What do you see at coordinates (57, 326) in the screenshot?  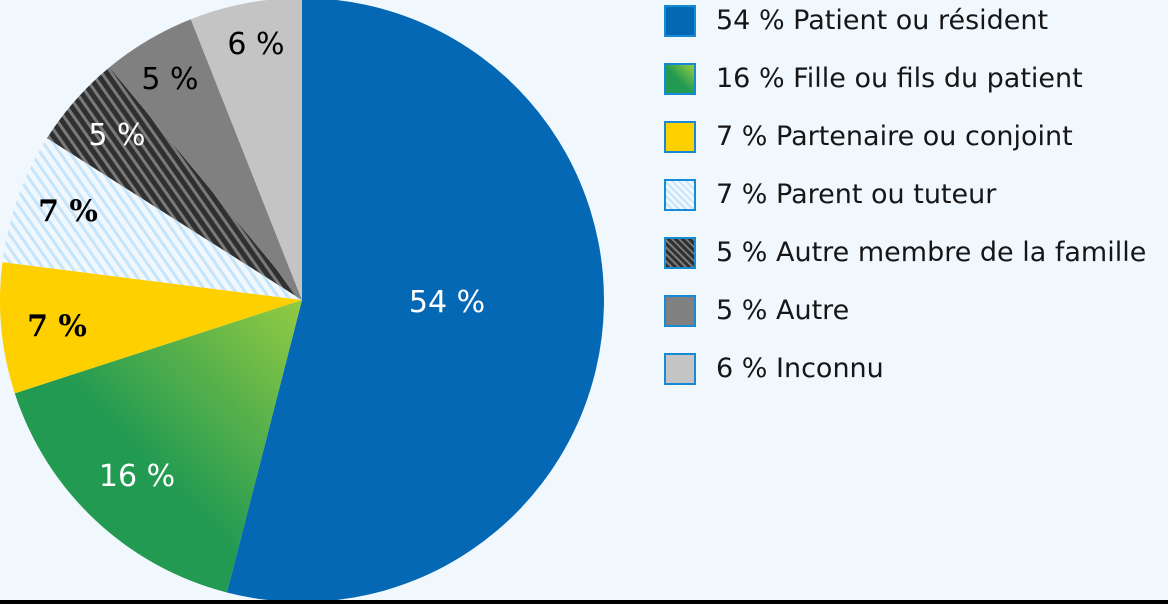 I see `slice-label-partenaire: 7 %` at bounding box center [57, 326].